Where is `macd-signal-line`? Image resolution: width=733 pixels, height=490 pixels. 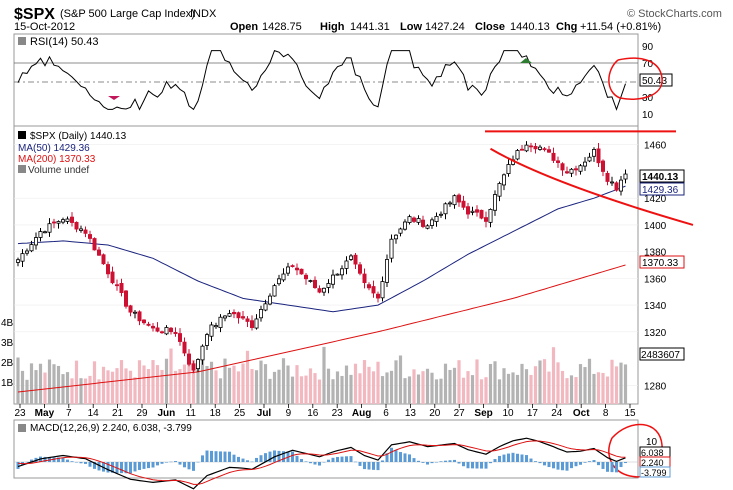 macd-signal-line is located at coordinates (321, 462).